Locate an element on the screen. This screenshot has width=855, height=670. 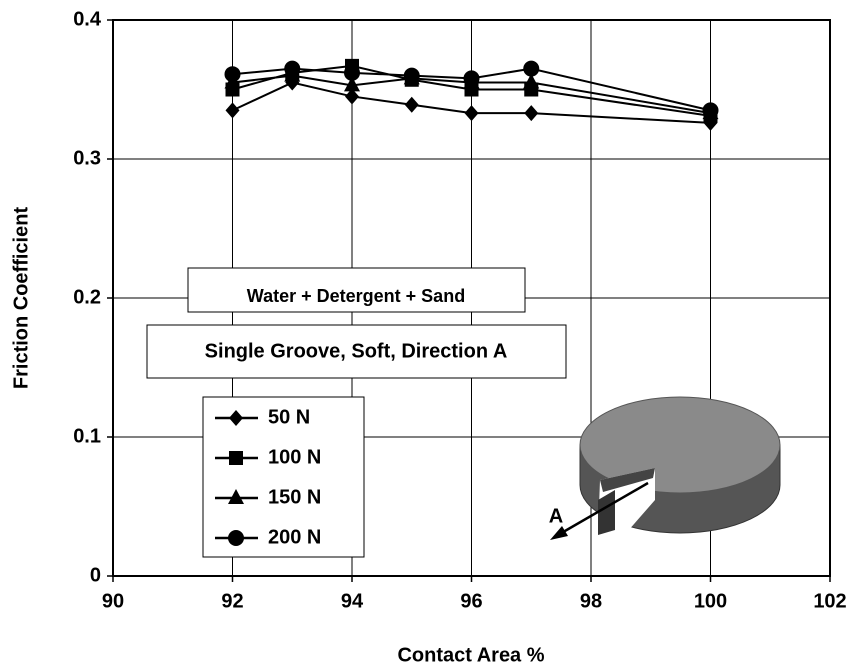
x-tick-label: 94 is located at coordinates (352, 601).